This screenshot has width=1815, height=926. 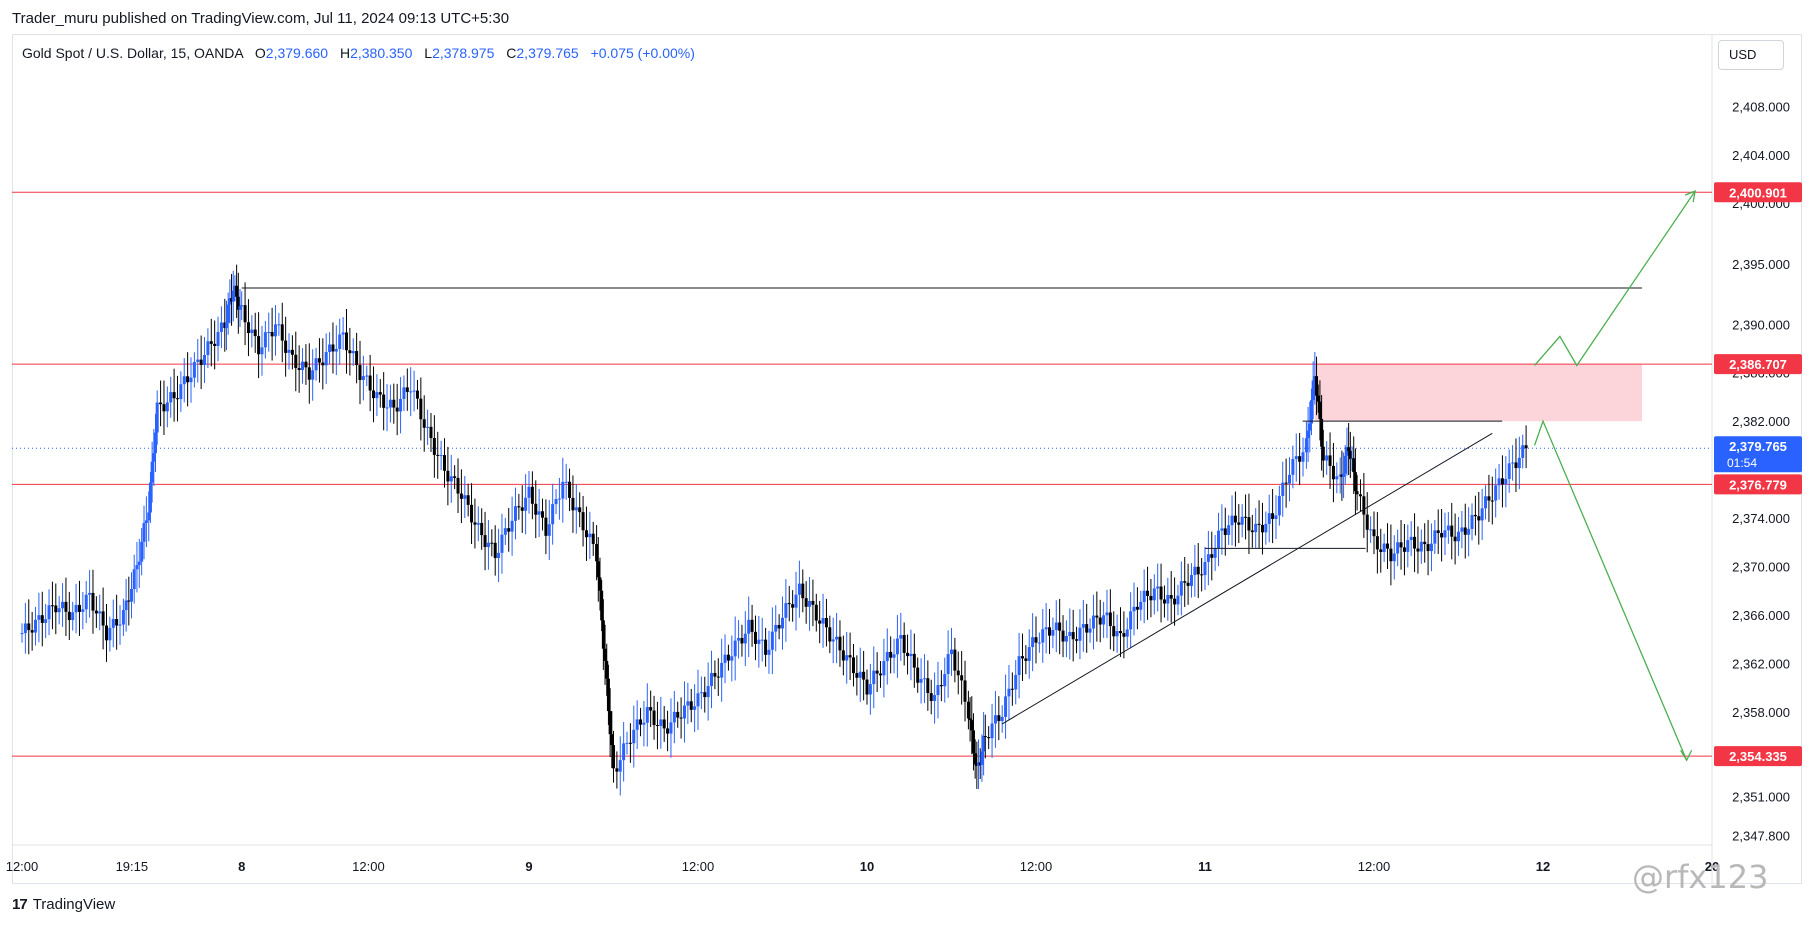 What do you see at coordinates (1761, 421) in the screenshot?
I see `y-tick-label: 2,382.000` at bounding box center [1761, 421].